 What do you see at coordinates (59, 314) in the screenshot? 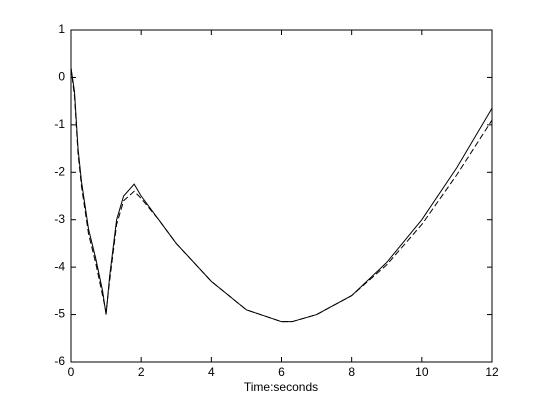
I see `y-tick-label: -5` at bounding box center [59, 314].